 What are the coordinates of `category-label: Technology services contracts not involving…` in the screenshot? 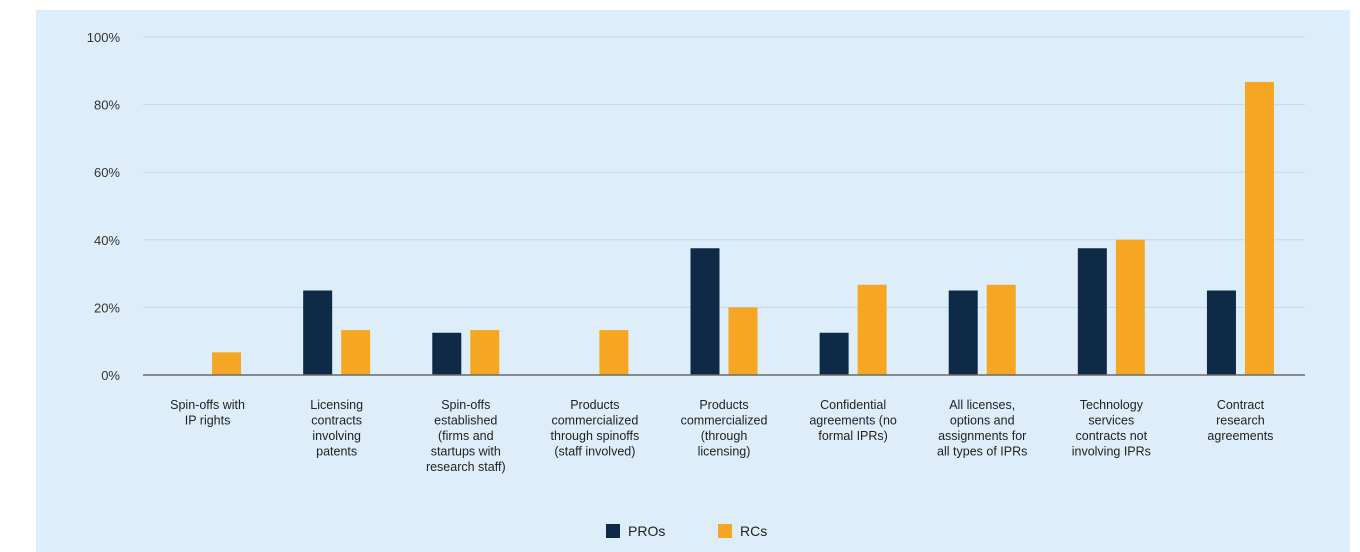 It's located at (1111, 428).